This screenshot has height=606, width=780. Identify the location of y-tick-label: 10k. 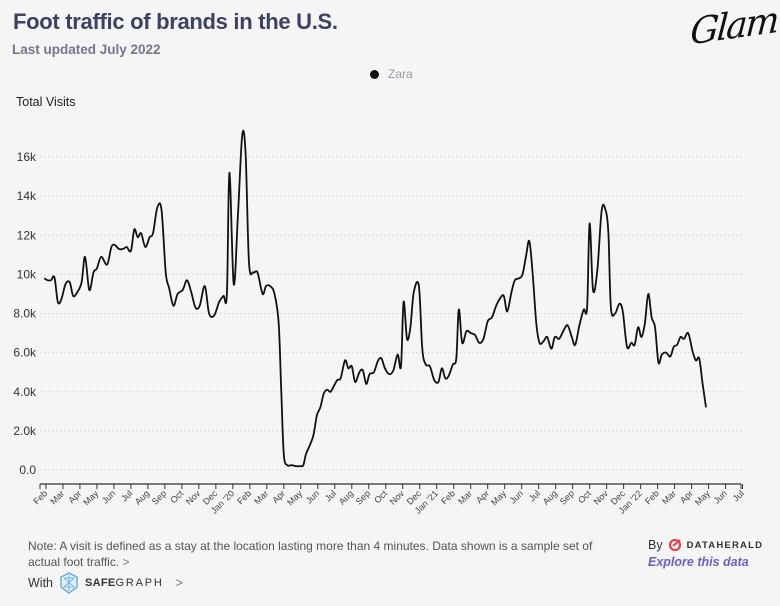
(27, 274).